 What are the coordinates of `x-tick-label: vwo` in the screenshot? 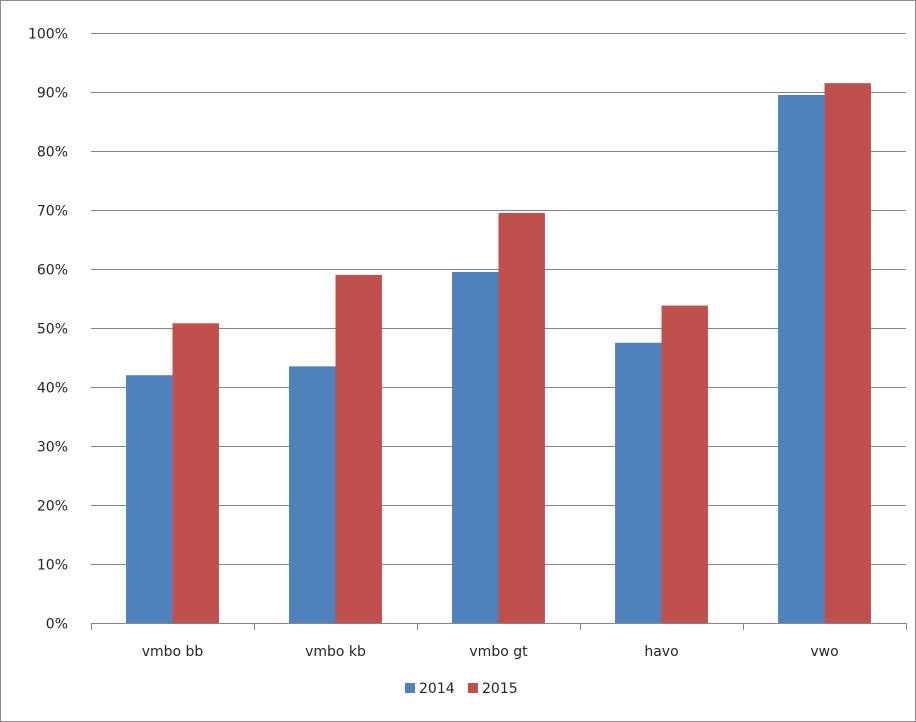 It's located at (824, 652).